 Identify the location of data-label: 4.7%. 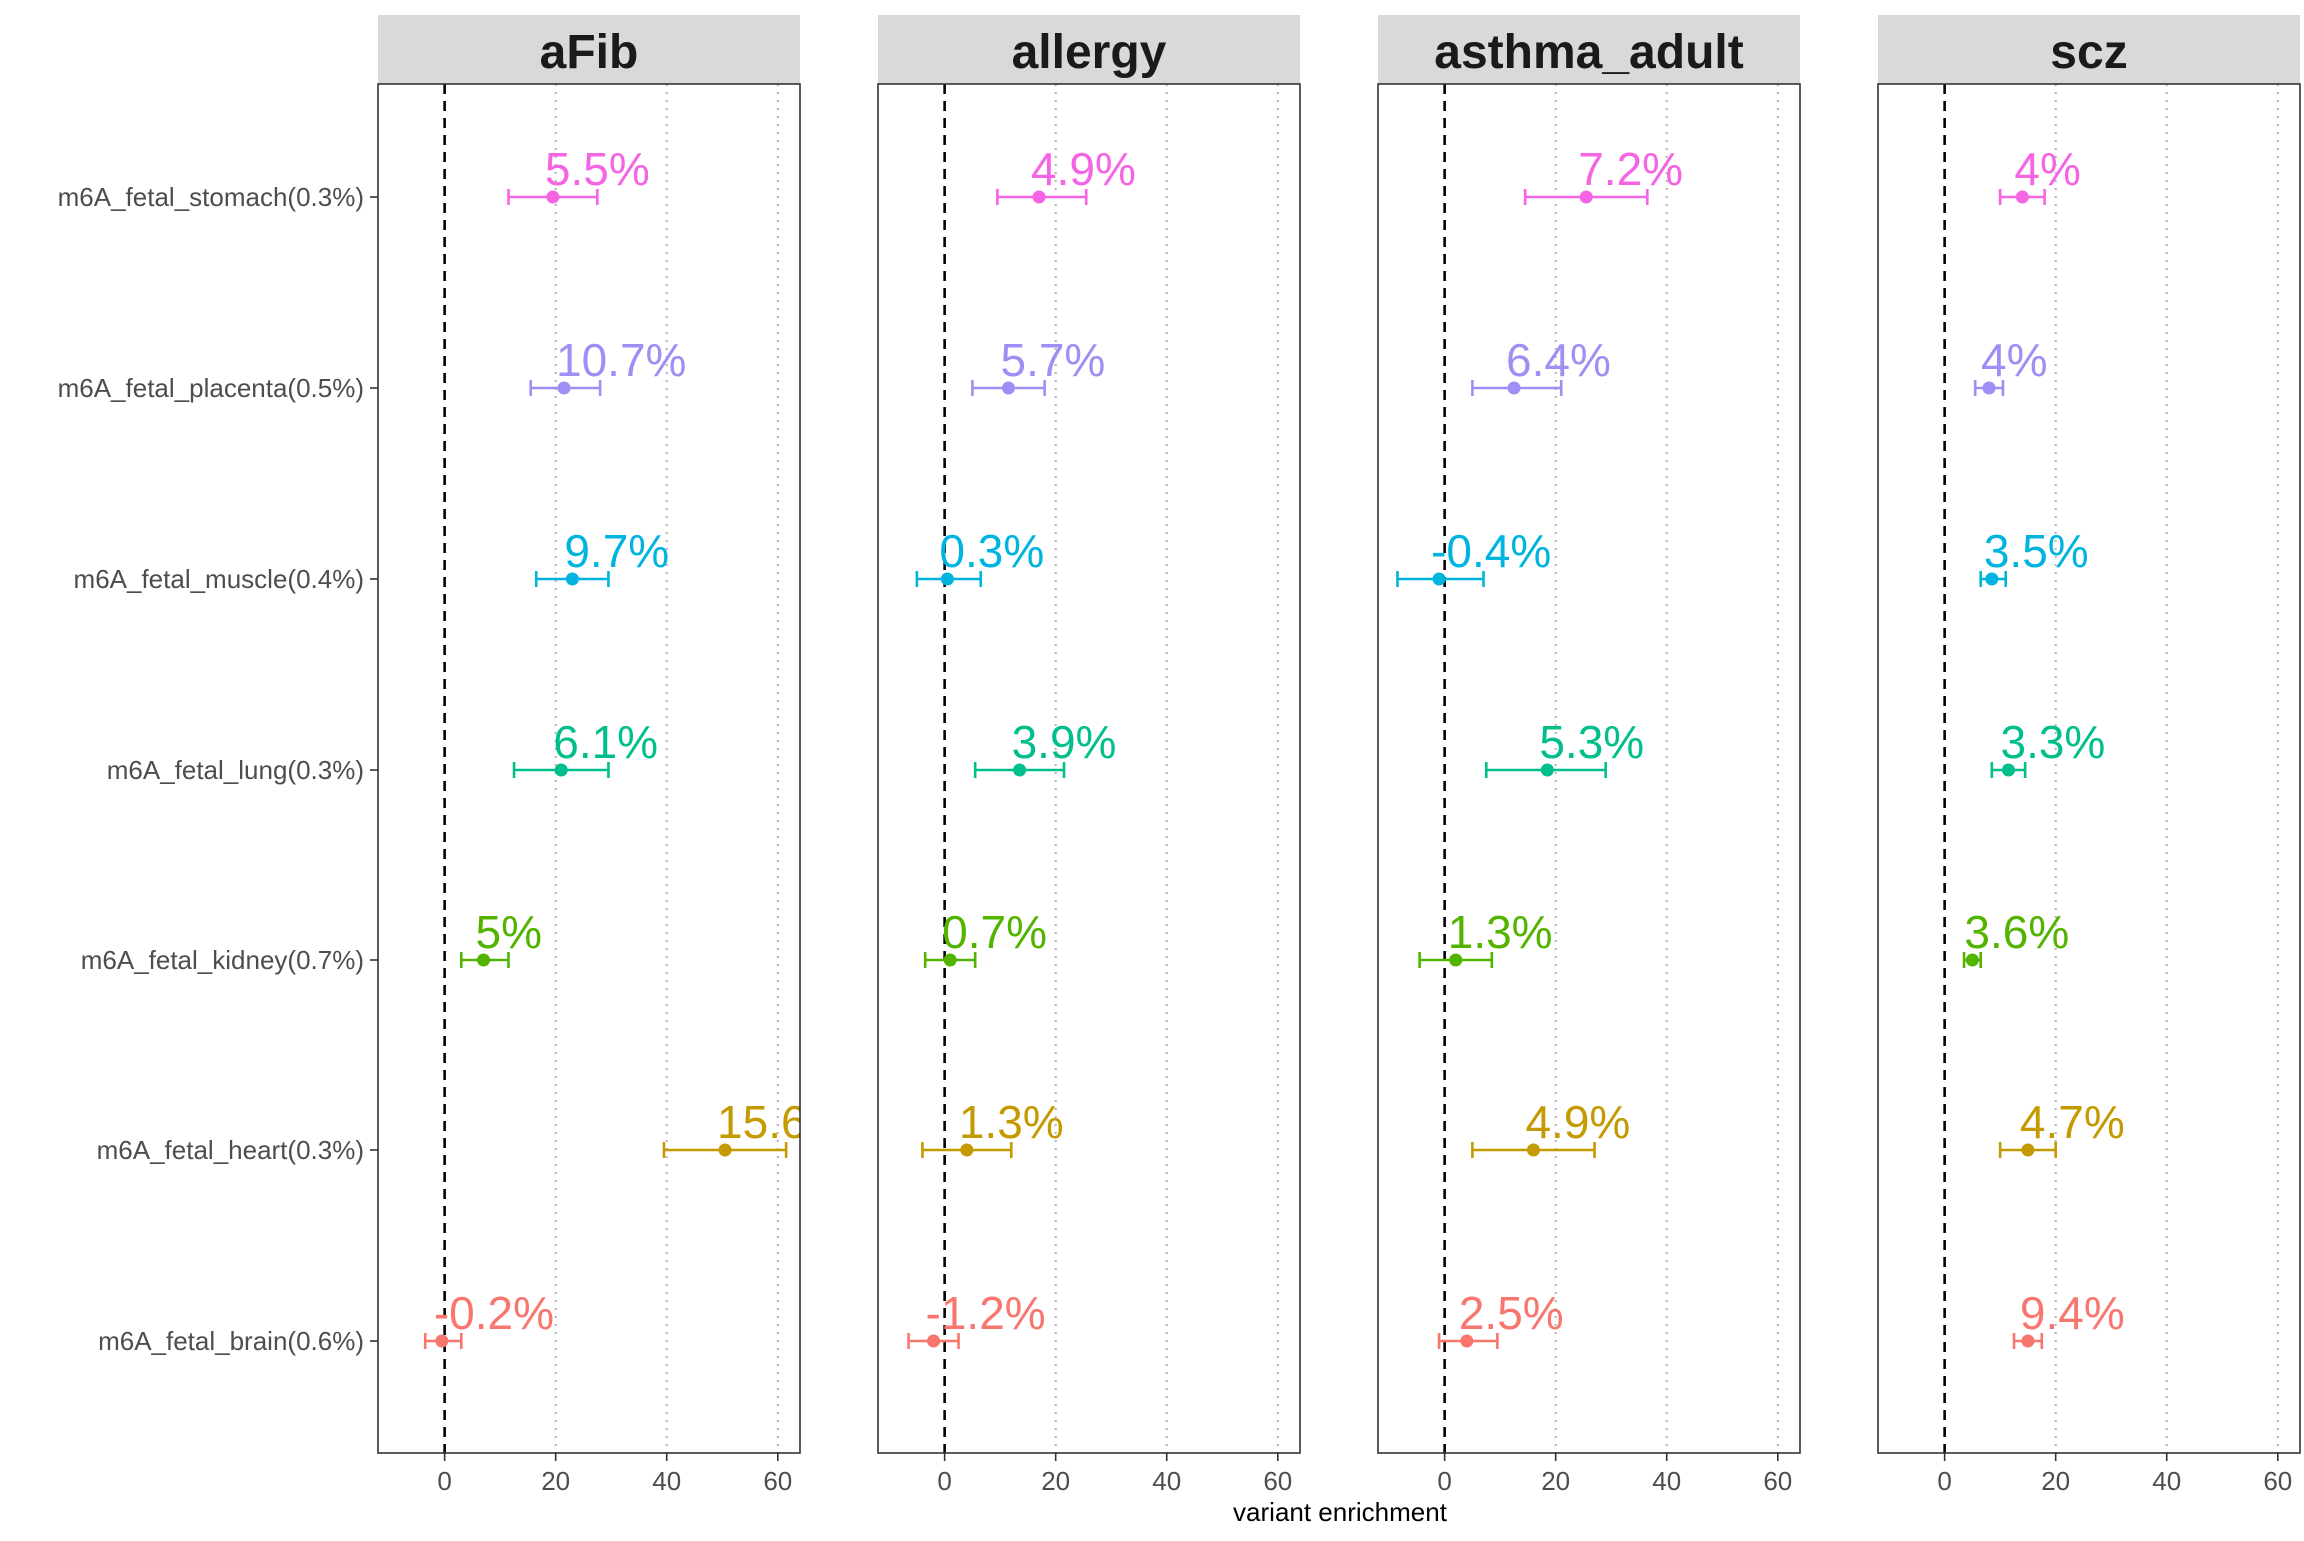
(2072, 1122).